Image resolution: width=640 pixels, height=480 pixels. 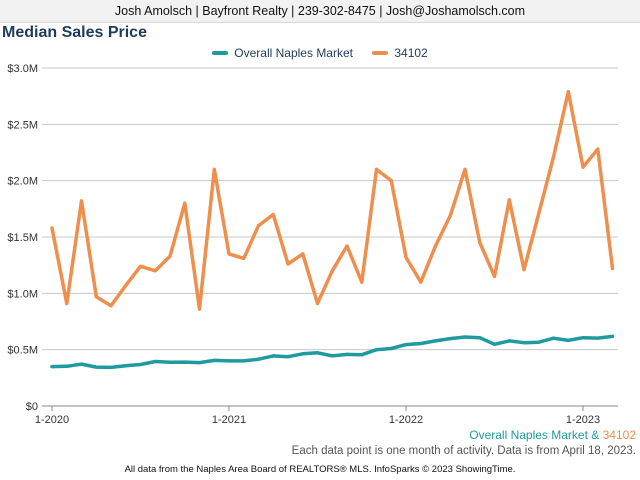 I want to click on legend-item-overall: Overall Naples Market, so click(x=282, y=53).